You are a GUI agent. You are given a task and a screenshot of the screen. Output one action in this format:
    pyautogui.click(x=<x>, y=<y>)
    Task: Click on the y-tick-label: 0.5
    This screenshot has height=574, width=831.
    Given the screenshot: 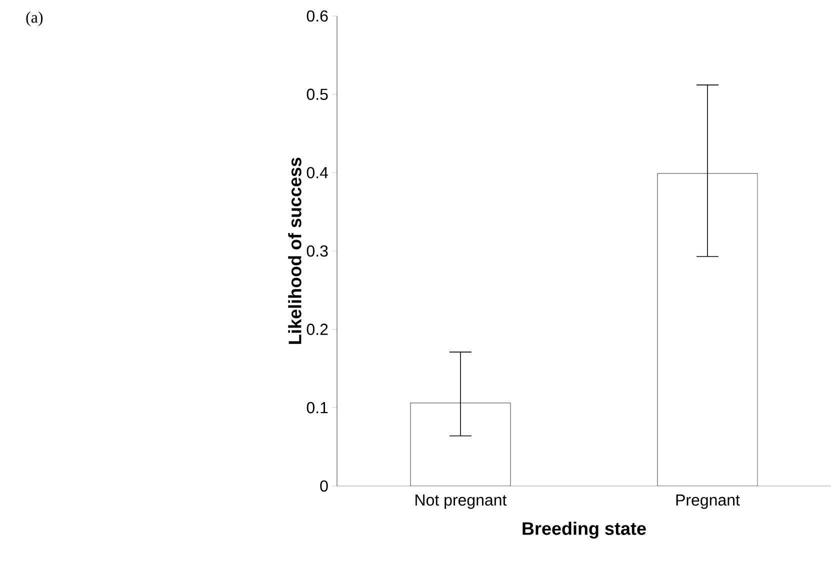 What is the action you would take?
    pyautogui.click(x=317, y=94)
    